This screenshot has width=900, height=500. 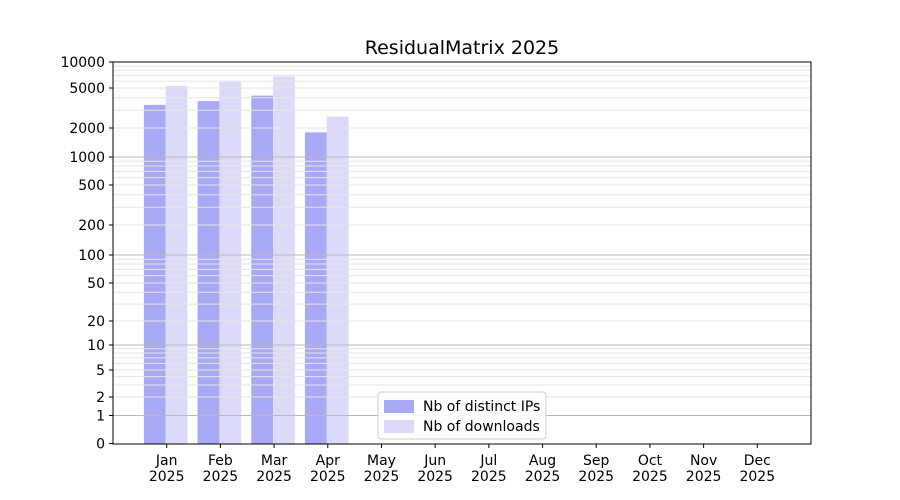 What do you see at coordinates (208, 272) in the screenshot?
I see `bar-ips-feb` at bounding box center [208, 272].